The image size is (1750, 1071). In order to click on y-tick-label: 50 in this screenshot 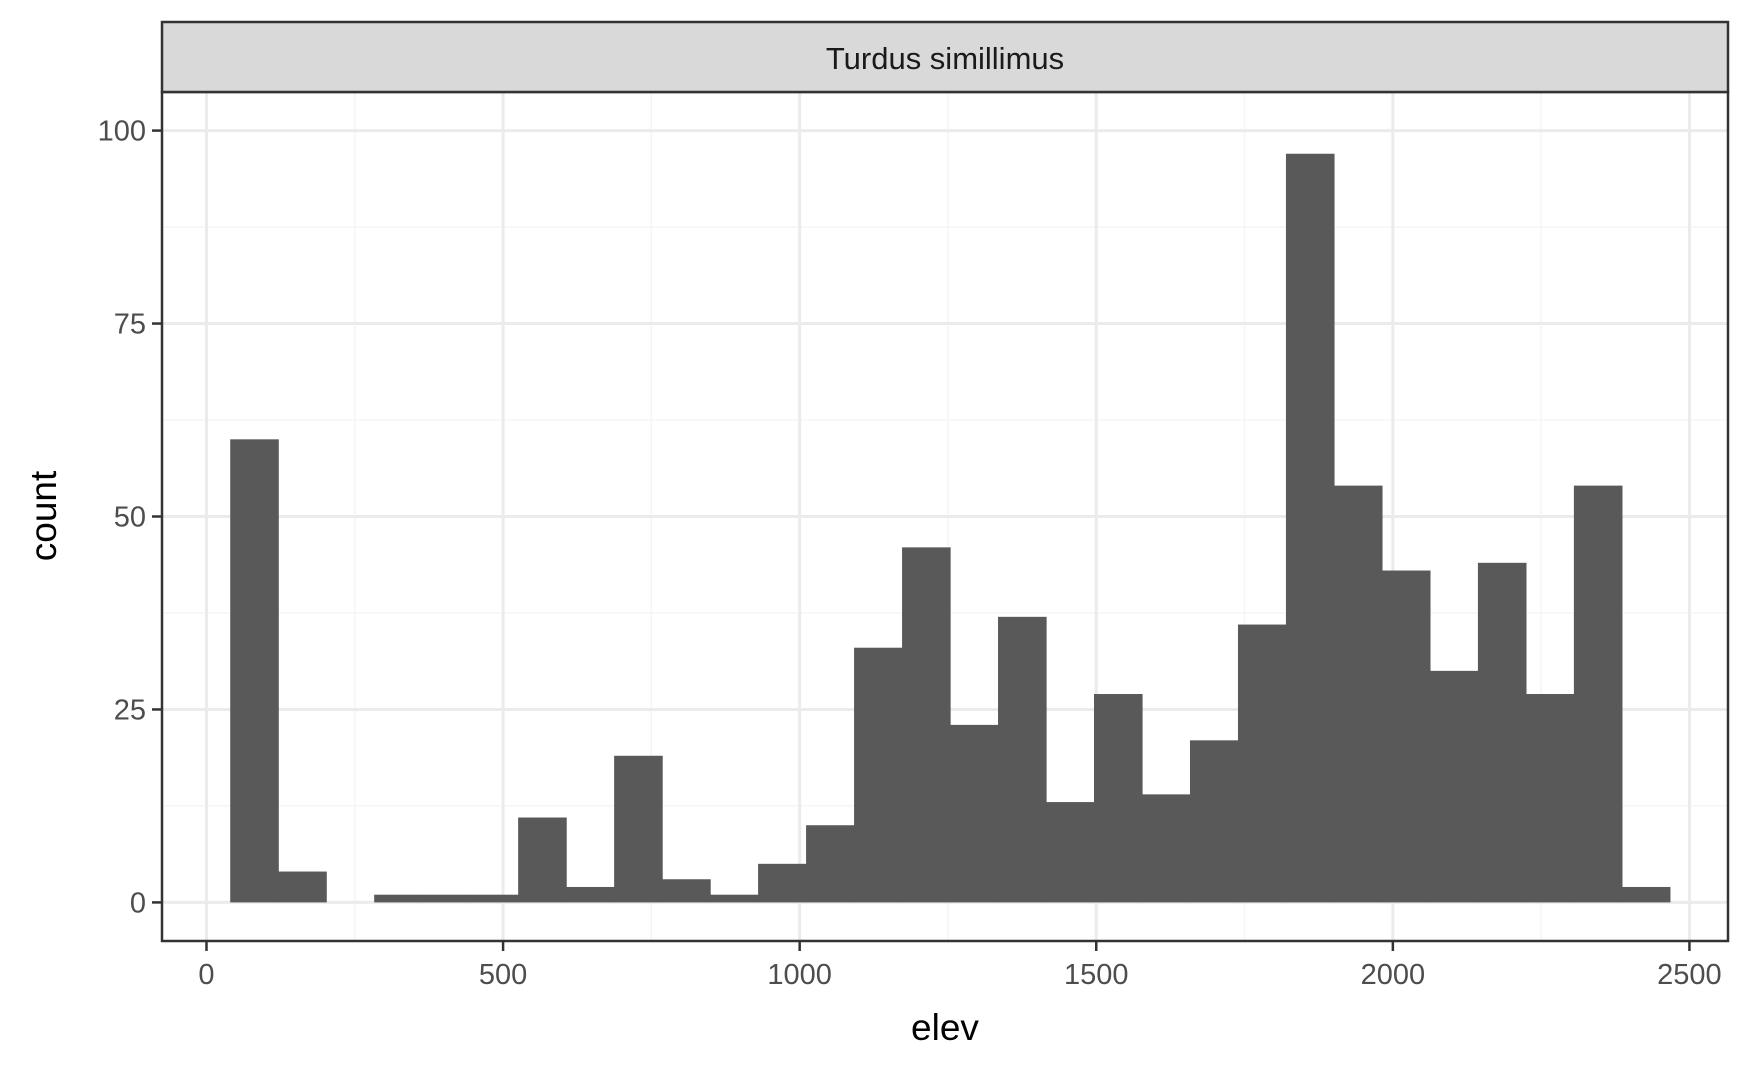, I will do `click(130, 518)`.